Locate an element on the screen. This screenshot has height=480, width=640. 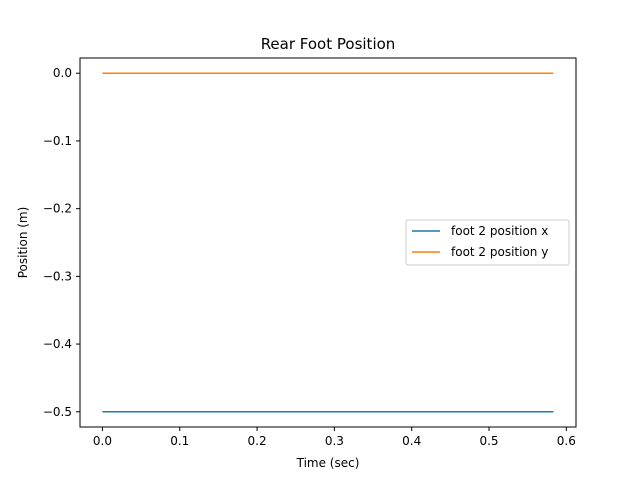
x-axis-ticks: 0.0 0.1 0.2 0.3 0.4 0.5 0.6 is located at coordinates (334, 437).